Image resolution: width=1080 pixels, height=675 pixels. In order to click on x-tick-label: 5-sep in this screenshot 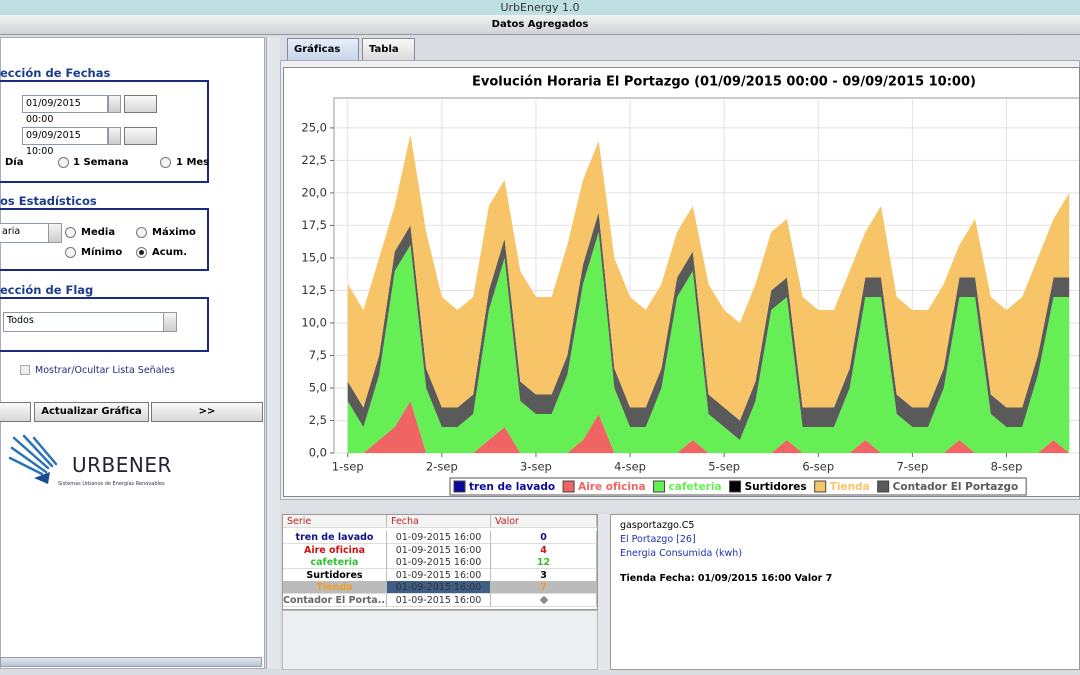, I will do `click(724, 467)`.